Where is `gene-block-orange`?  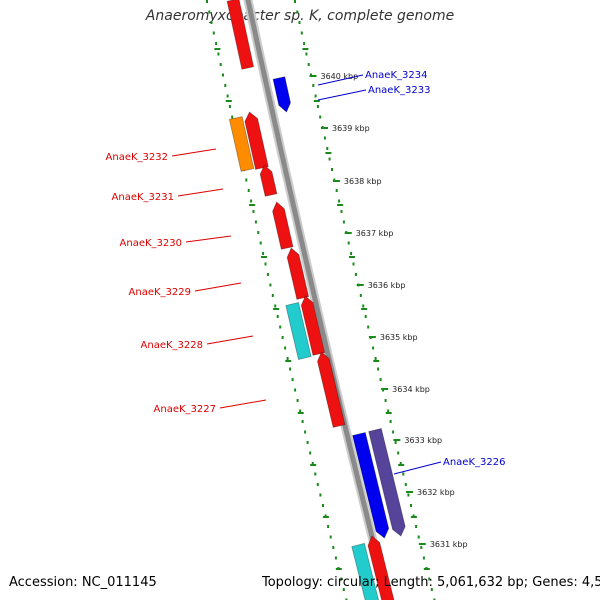 gene-block-orange is located at coordinates (241, 144).